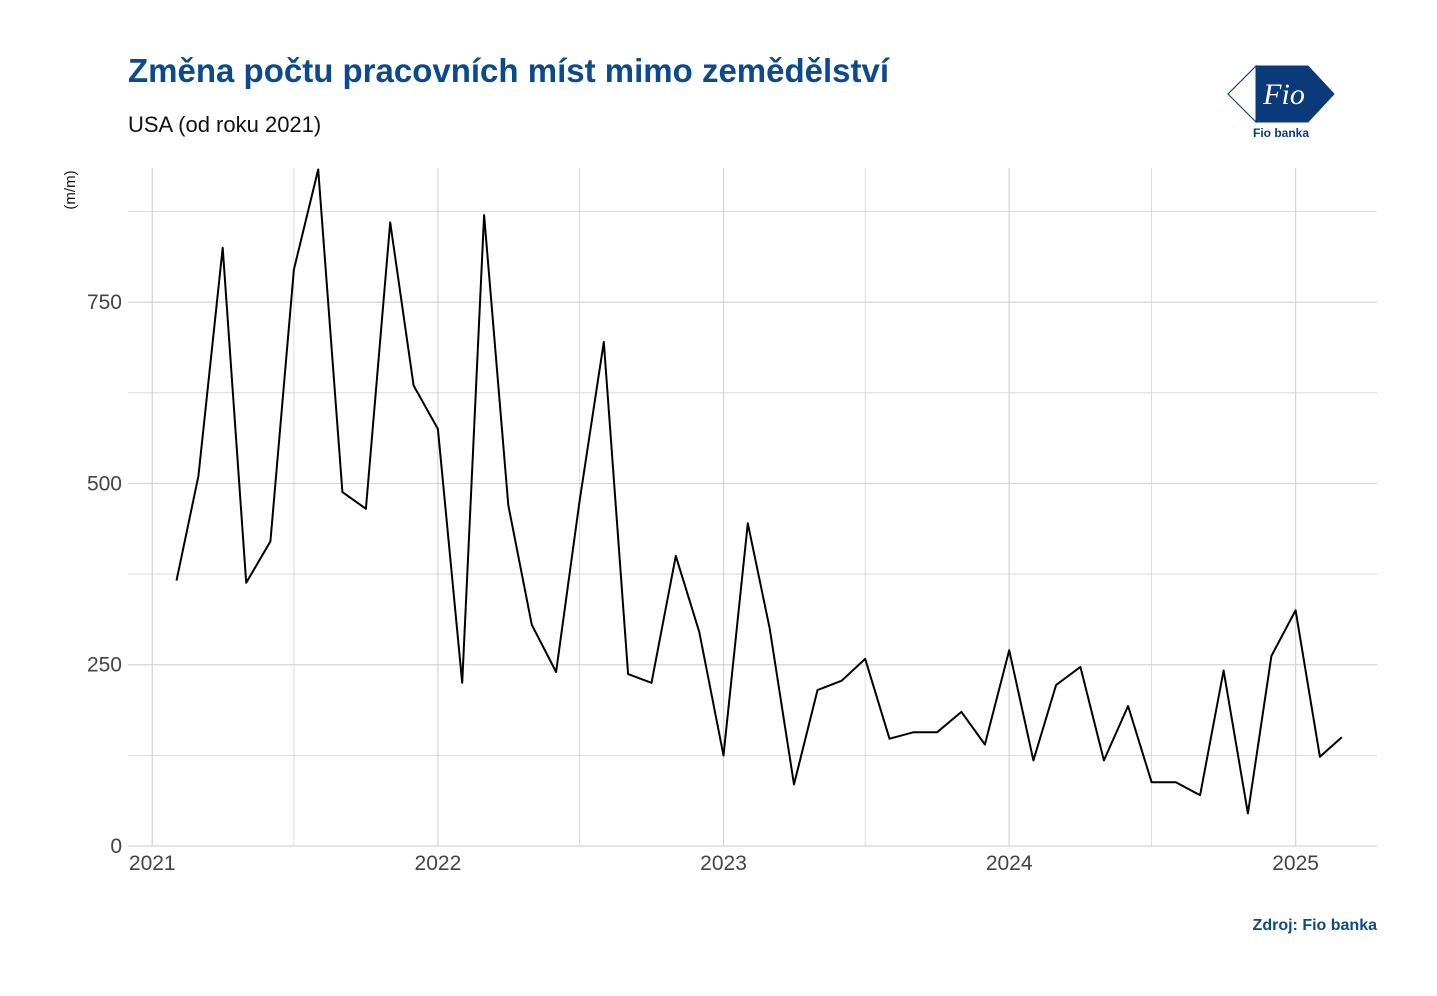  I want to click on x-tick-label: 2021, so click(152, 863).